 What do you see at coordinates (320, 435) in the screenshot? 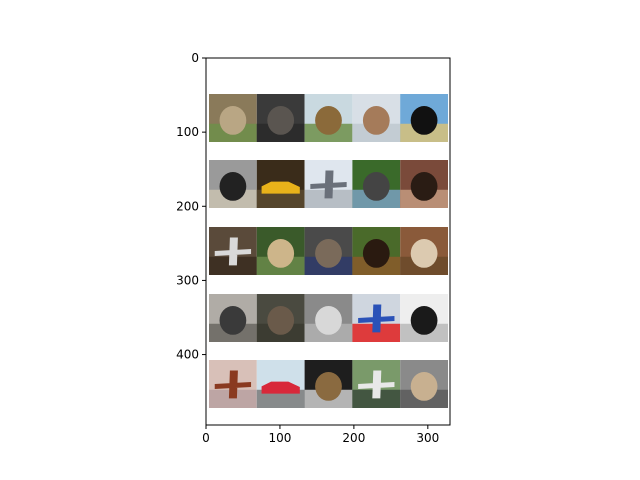
I see `x-axis: 0 100 200 300` at bounding box center [320, 435].